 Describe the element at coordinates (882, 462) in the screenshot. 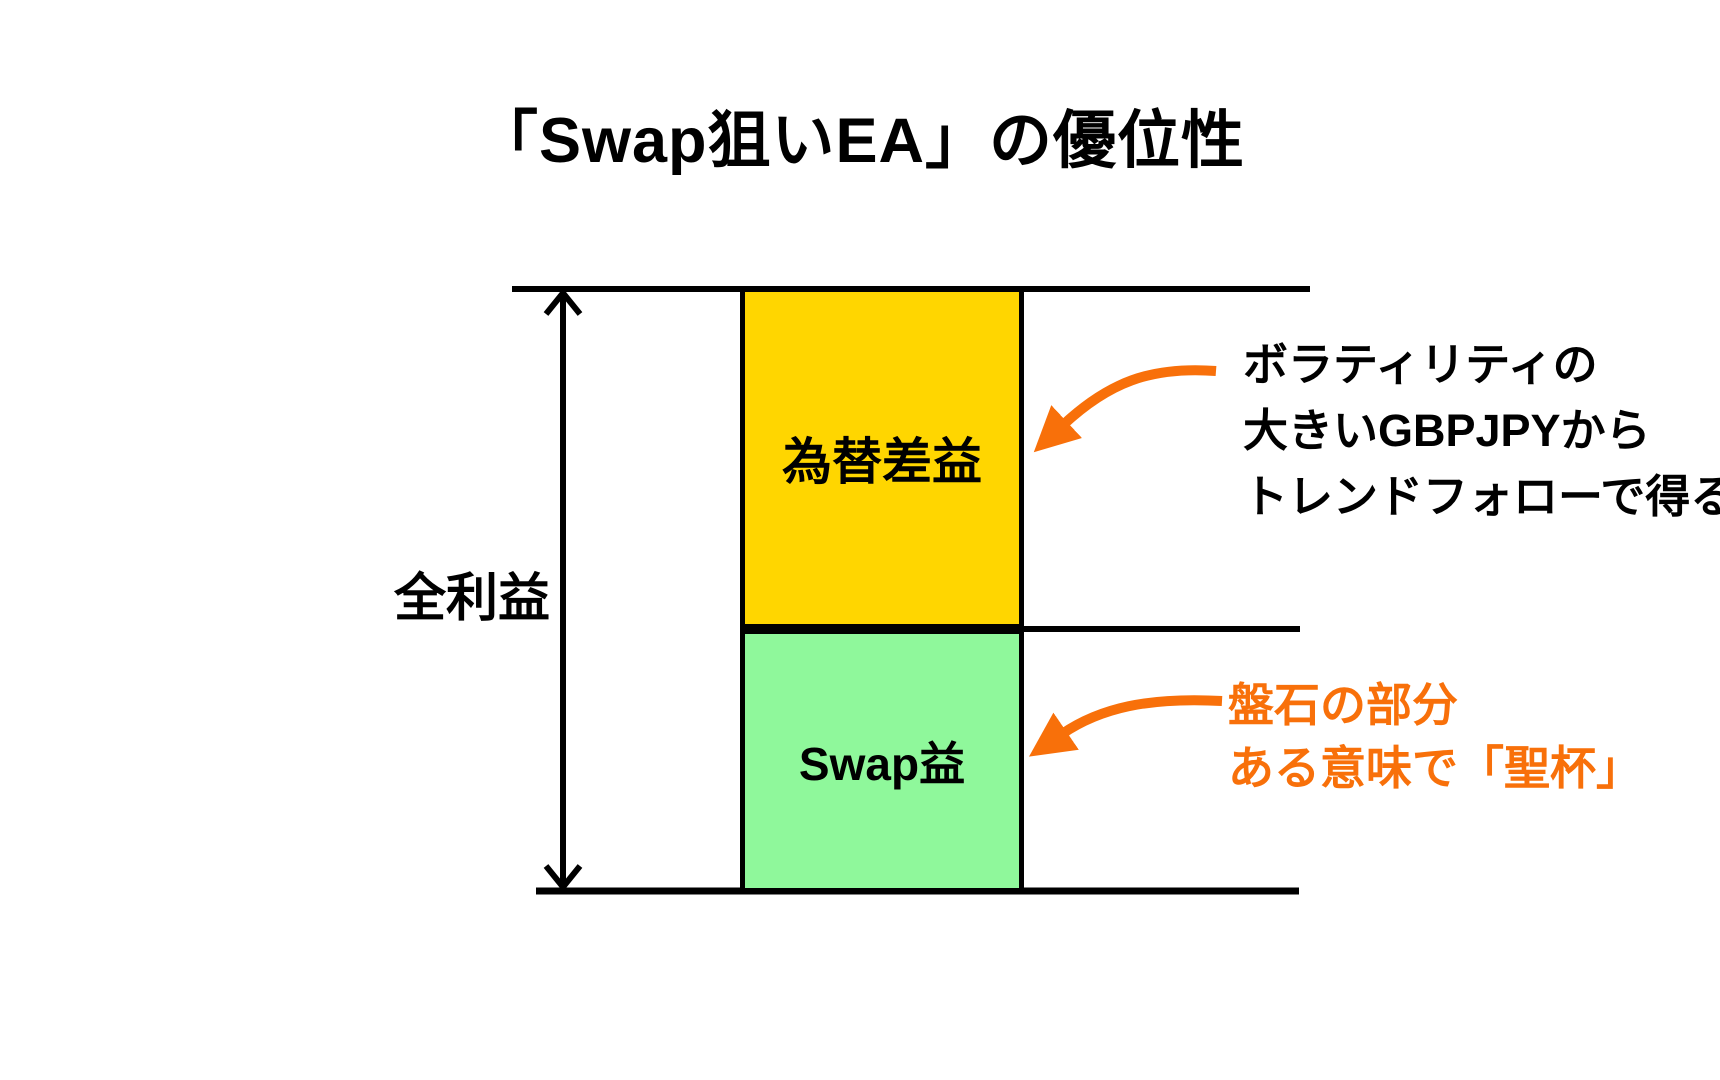

I see `fx-gain-box-label: 為替差益` at that location.